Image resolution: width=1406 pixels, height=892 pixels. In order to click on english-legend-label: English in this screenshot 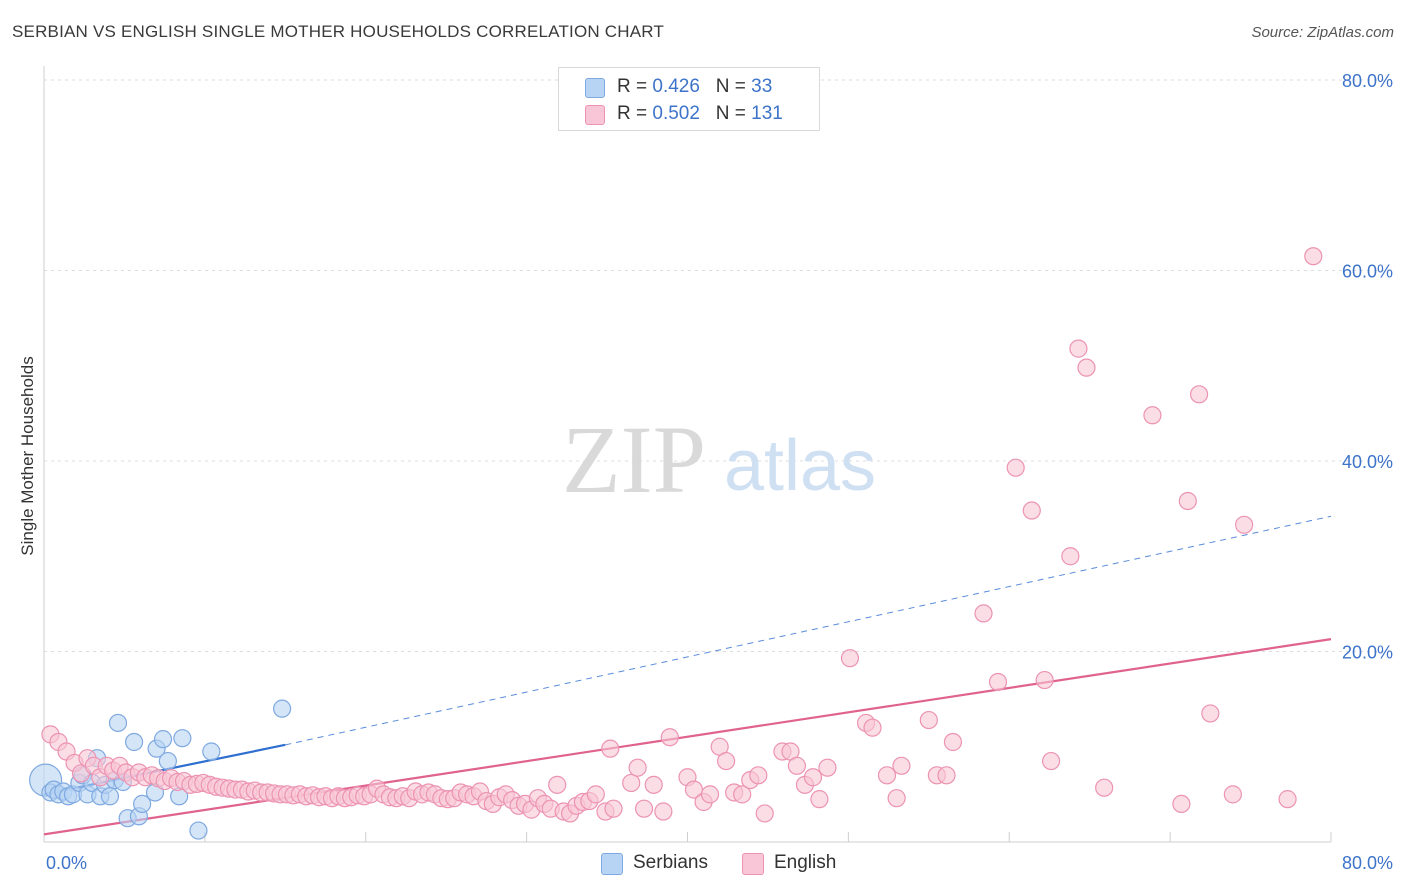, I will do `click(805, 862)`.